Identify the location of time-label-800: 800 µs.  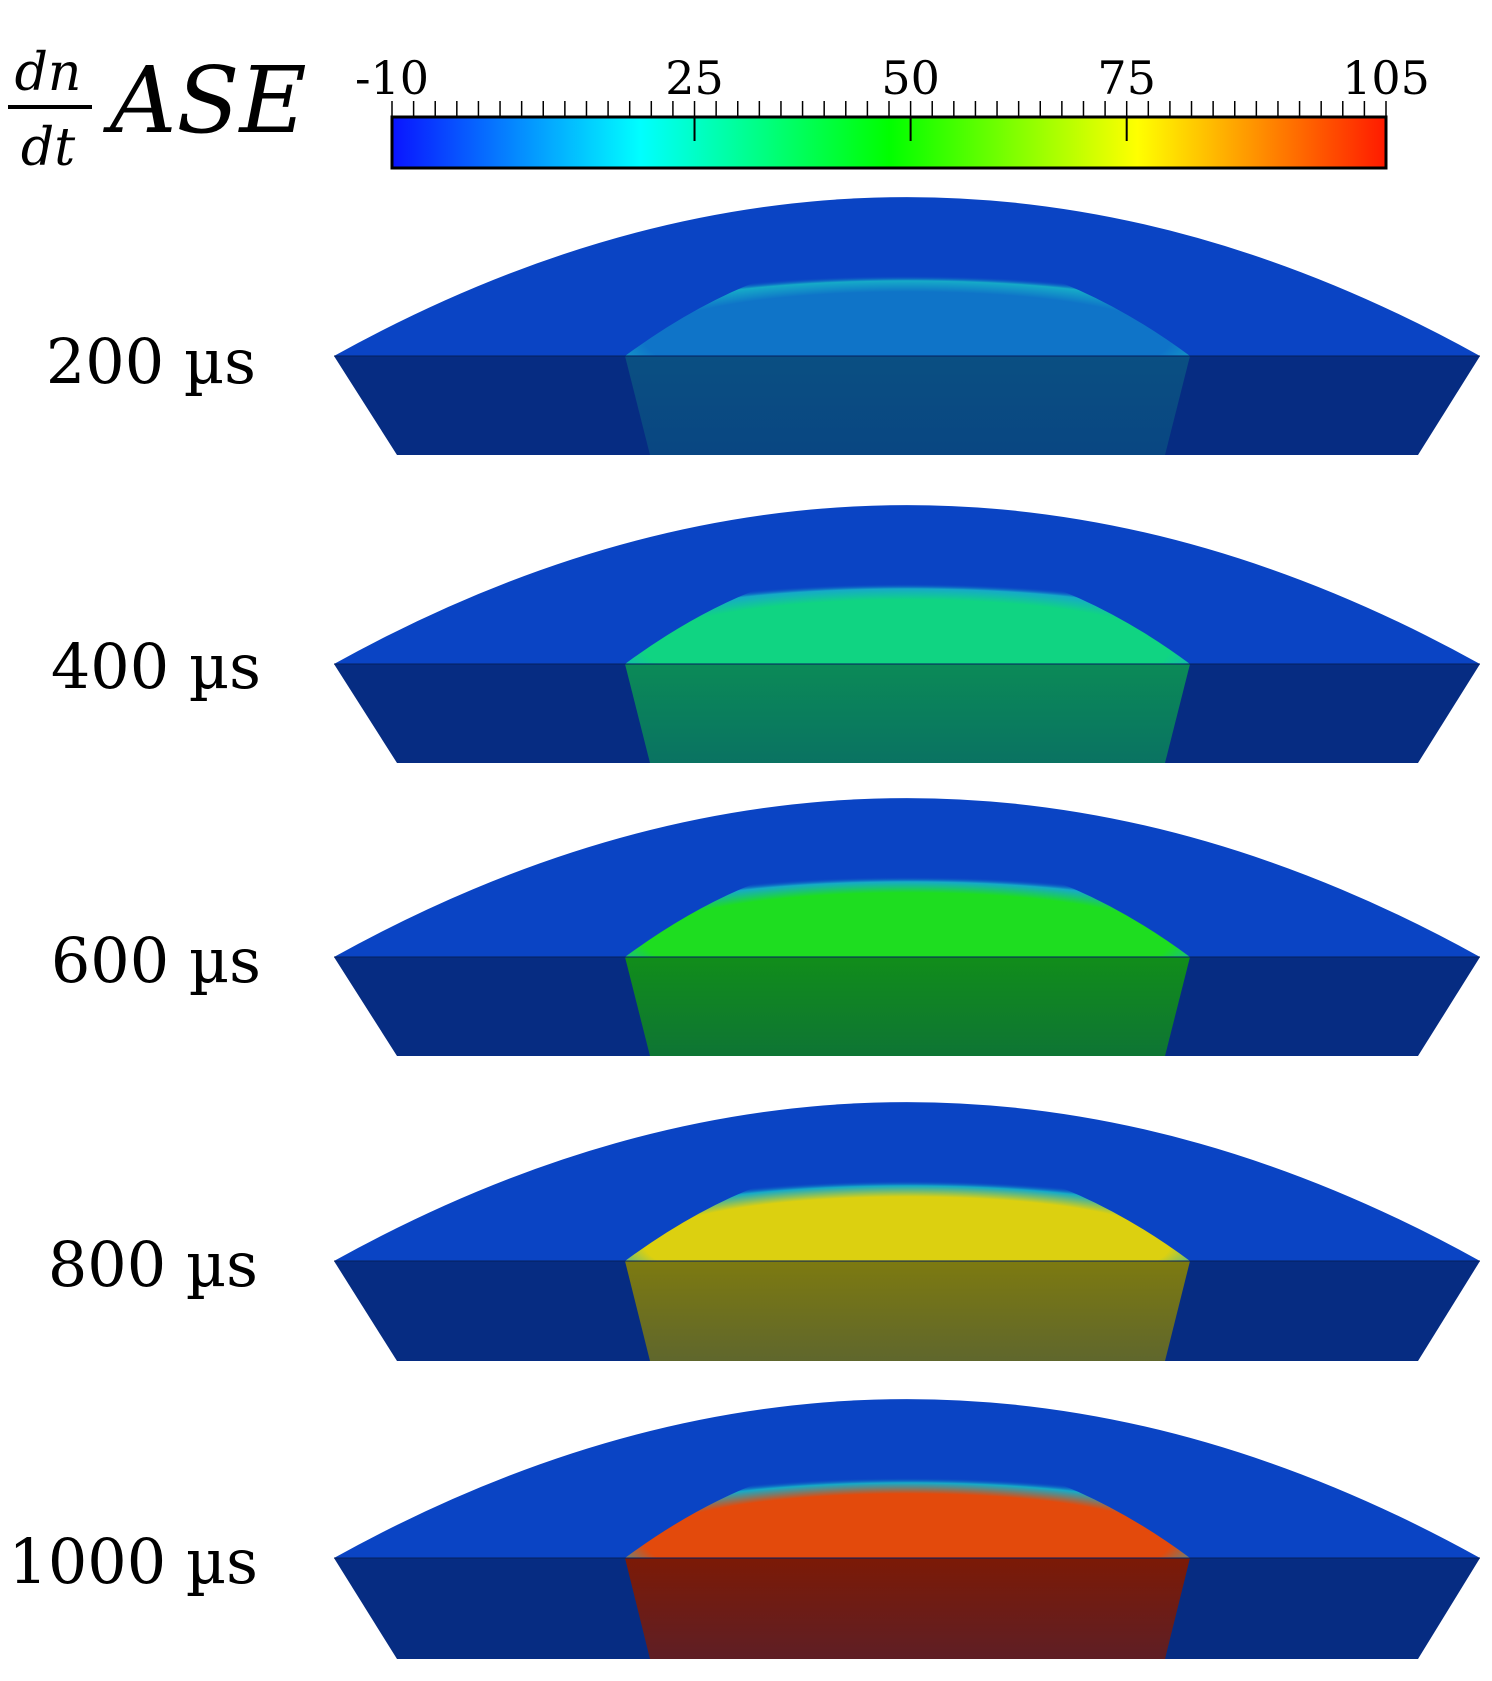
(153, 1264).